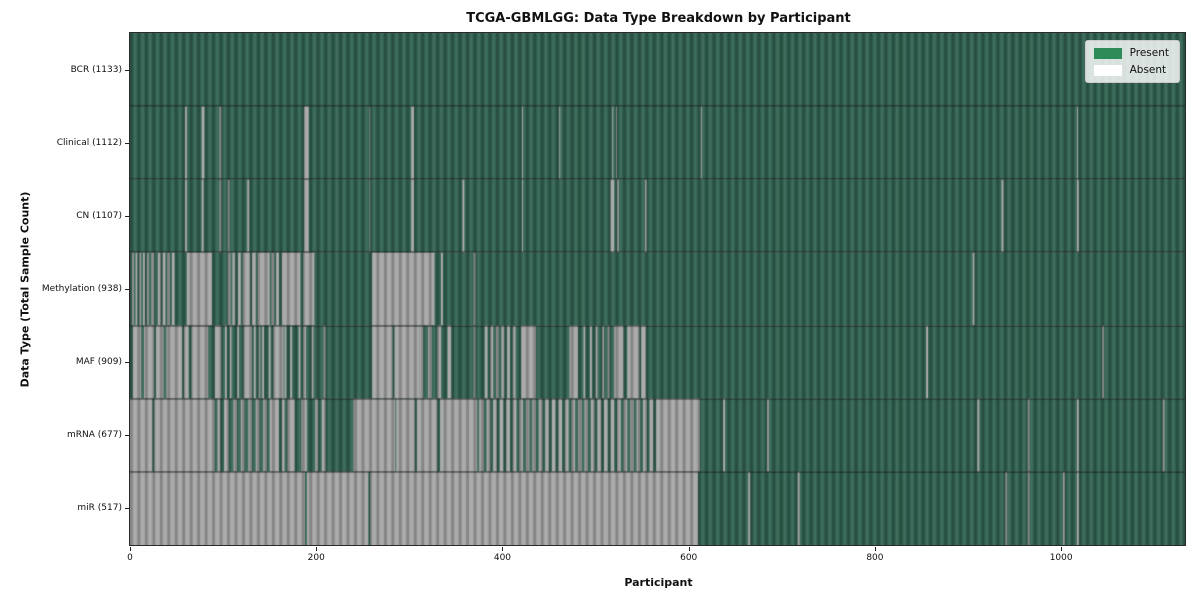 This screenshot has height=600, width=1200. Describe the element at coordinates (81, 289) in the screenshot. I see `ytick-label-Methylation: Methylation (938)` at that location.